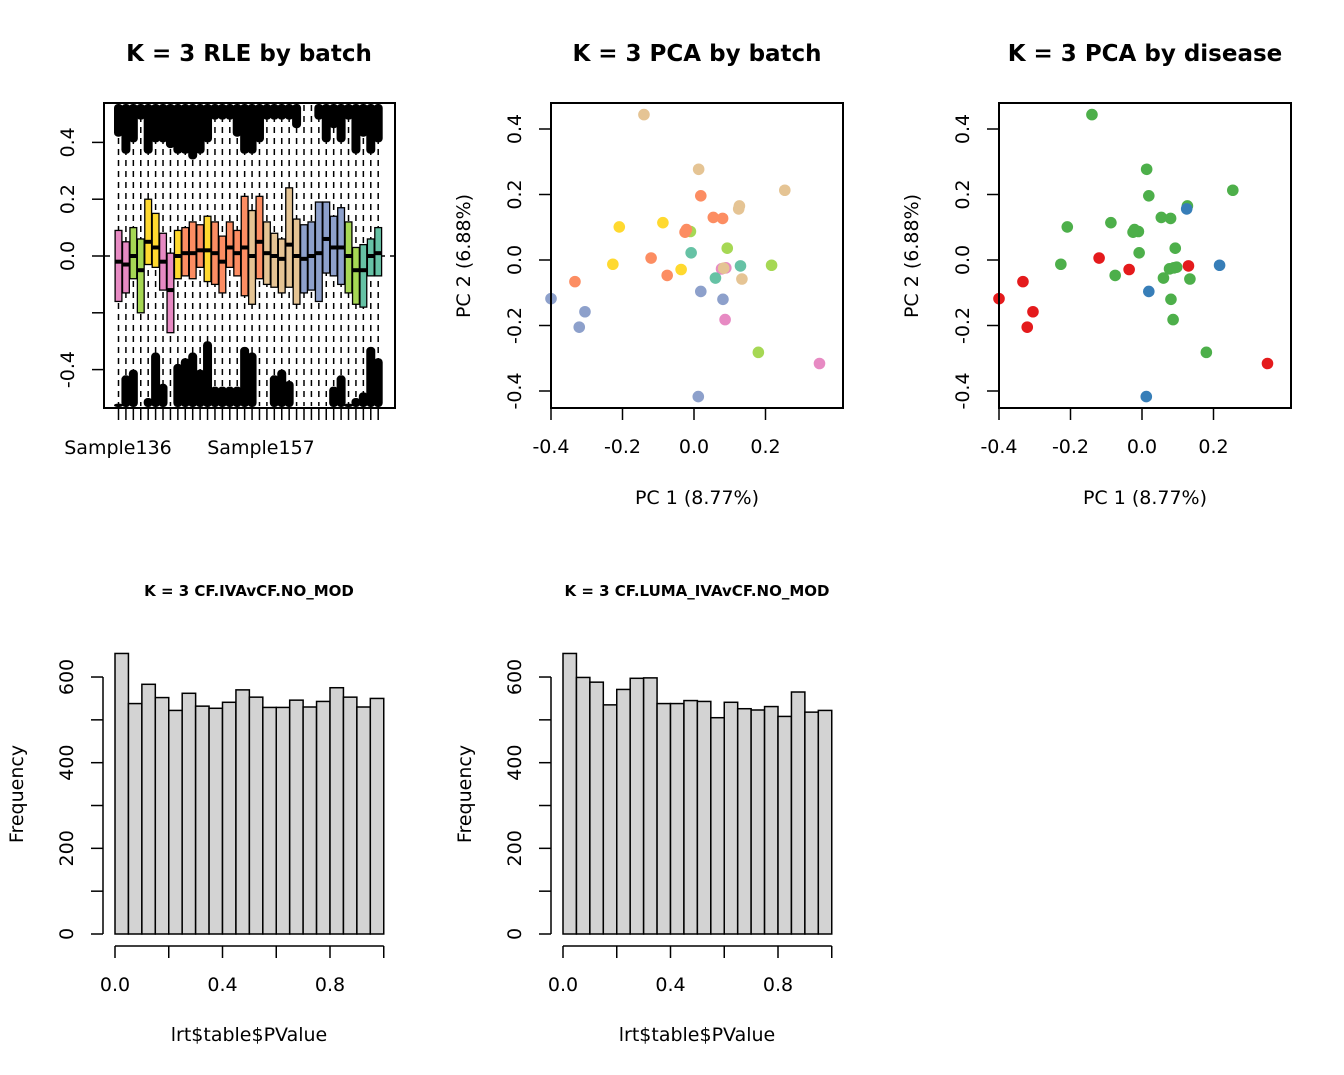 The width and height of the screenshot is (1344, 1075). Describe the element at coordinates (118, 448) in the screenshot. I see `rle-xtick-label: Sample136` at that location.